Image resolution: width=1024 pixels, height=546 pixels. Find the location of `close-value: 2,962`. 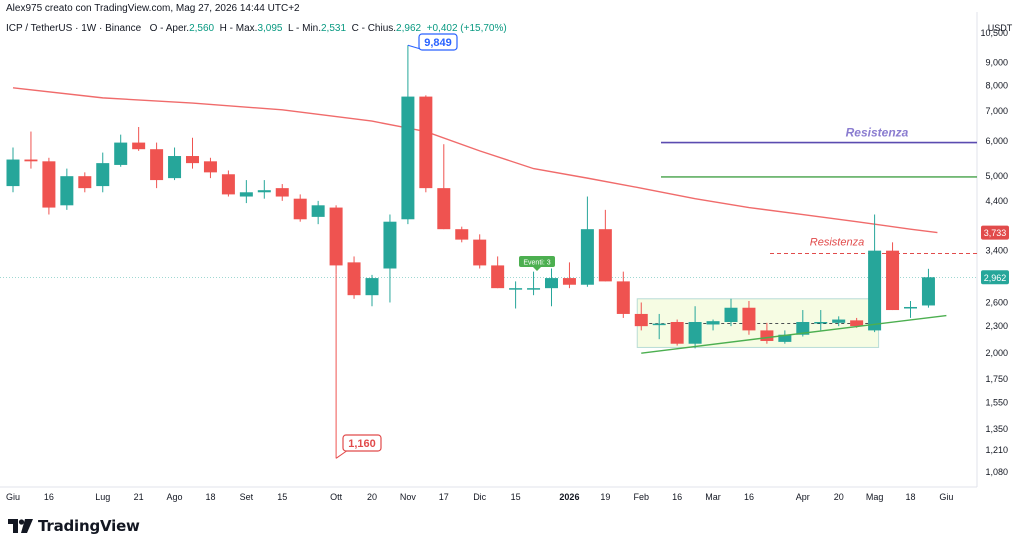

close-value: 2,962 is located at coordinates (409, 28).